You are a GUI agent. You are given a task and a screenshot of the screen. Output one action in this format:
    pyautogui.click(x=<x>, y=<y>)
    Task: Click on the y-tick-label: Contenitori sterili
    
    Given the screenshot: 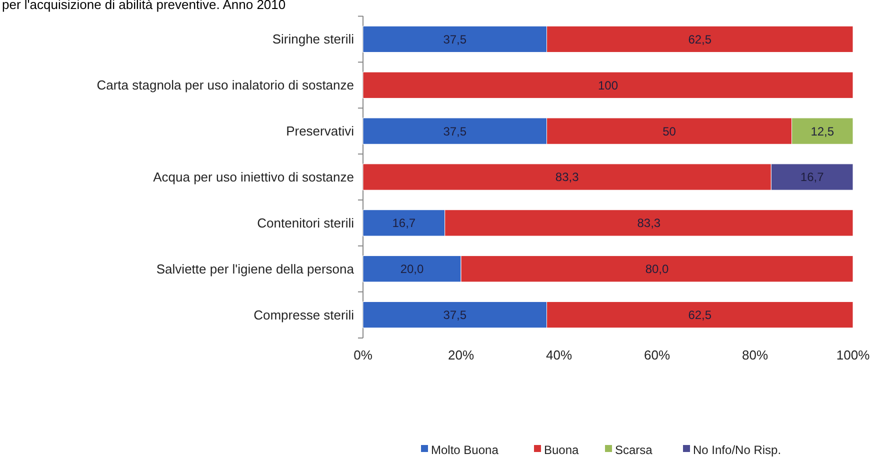 What is the action you would take?
    pyautogui.click(x=305, y=222)
    